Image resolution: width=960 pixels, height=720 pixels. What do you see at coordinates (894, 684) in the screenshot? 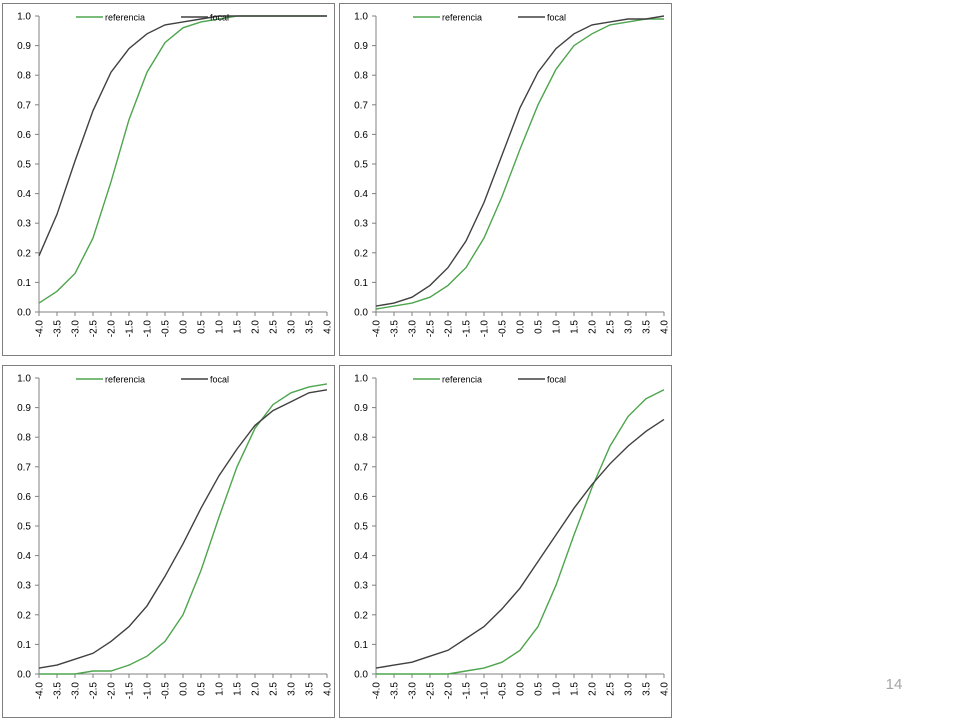
I see `page-number: 14` at bounding box center [894, 684].